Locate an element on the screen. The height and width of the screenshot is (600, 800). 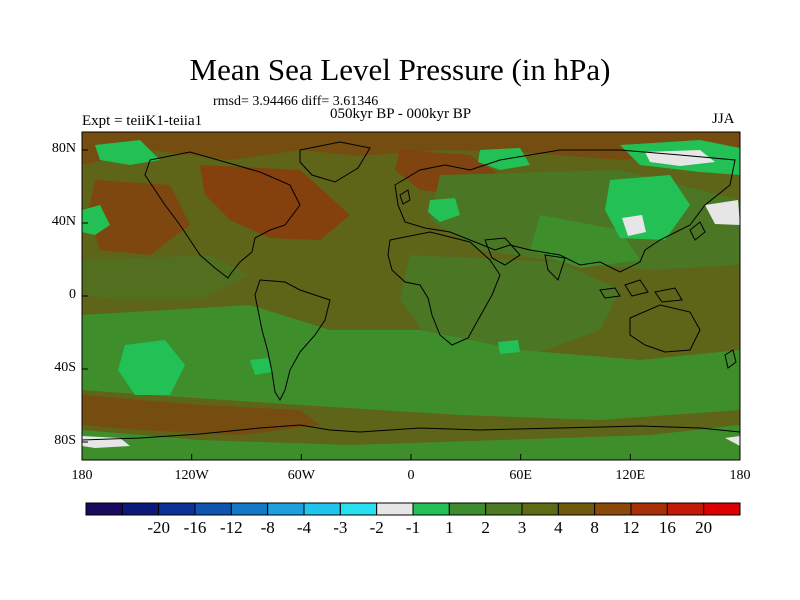
lat-tick-label: 80S is located at coordinates (65, 440).